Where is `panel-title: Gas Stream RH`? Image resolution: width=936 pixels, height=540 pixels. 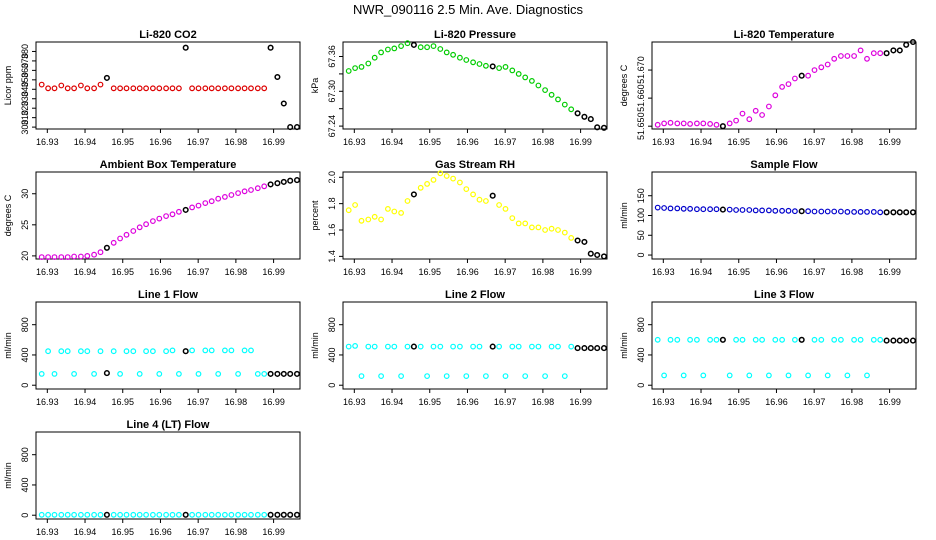
panel-title: Gas Stream RH is located at coordinates (475, 165).